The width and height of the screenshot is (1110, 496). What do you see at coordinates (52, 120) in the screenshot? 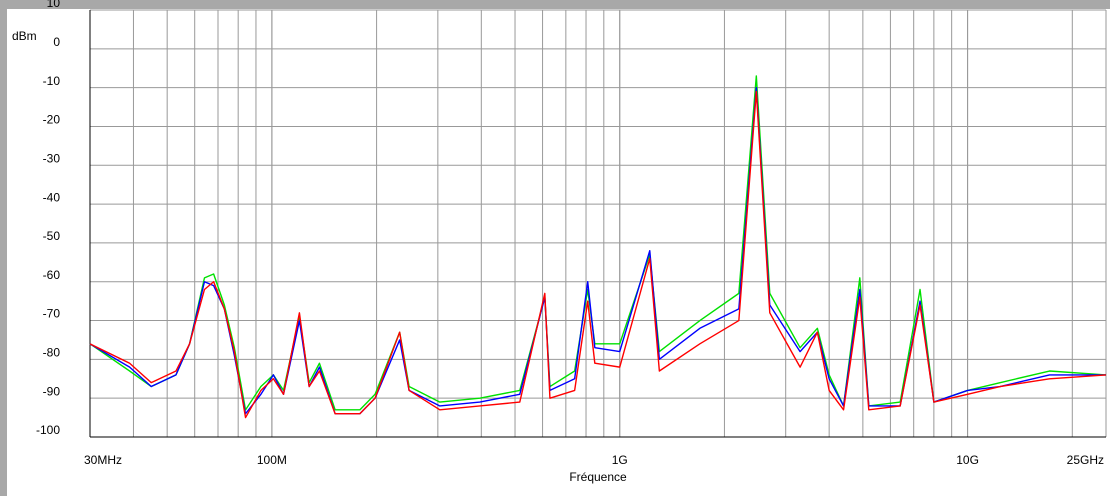
I see `y-tick-label: -20` at bounding box center [52, 120].